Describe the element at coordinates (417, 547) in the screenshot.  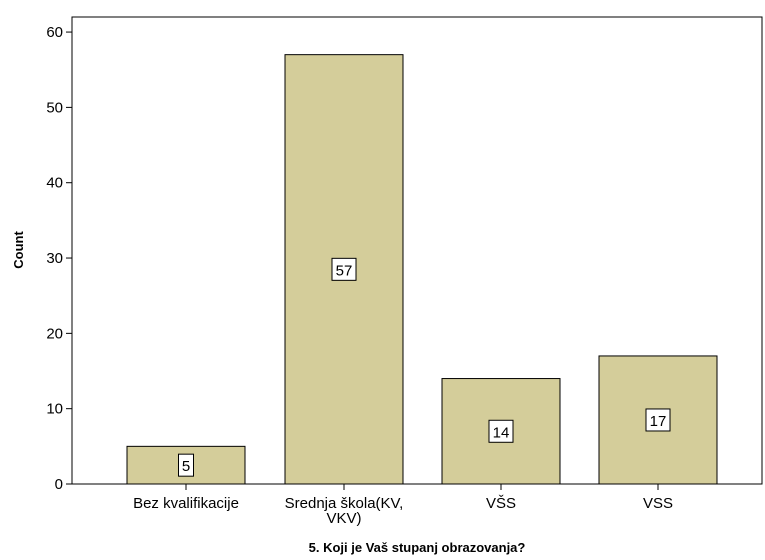
I see `x-axis-title: 5. Koji je Vaš stupanj obrazovanja?` at that location.